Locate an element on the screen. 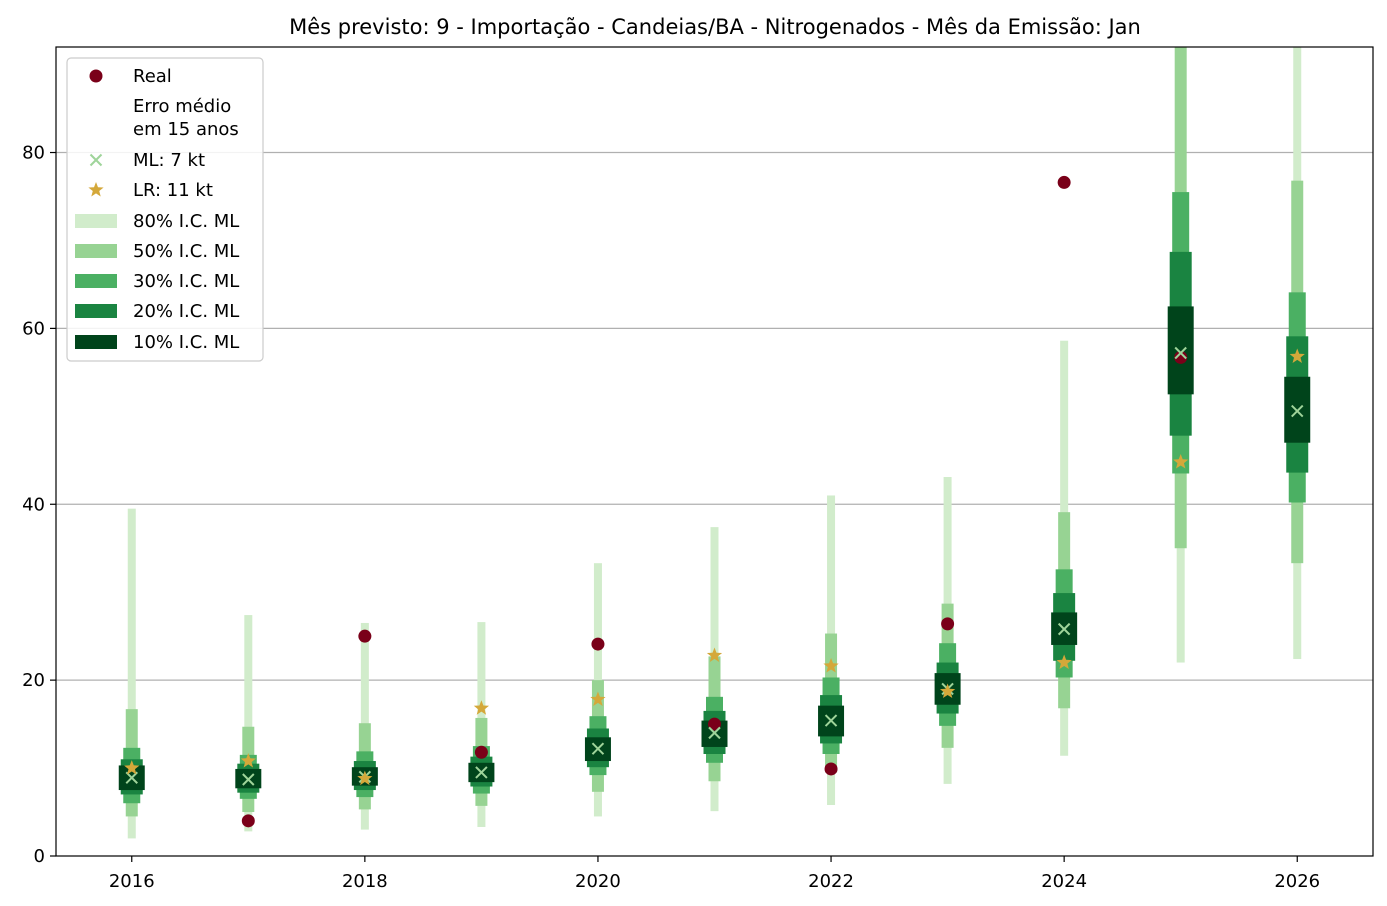 This screenshot has width=1387, height=906. legend-item-ci10: 10% I.C. ML is located at coordinates (157, 342).